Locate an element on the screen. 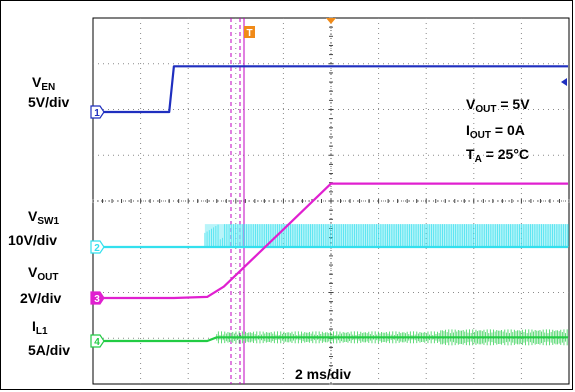 This screenshot has height=392, width=575. channel-marker-label: 2 is located at coordinates (97, 248).